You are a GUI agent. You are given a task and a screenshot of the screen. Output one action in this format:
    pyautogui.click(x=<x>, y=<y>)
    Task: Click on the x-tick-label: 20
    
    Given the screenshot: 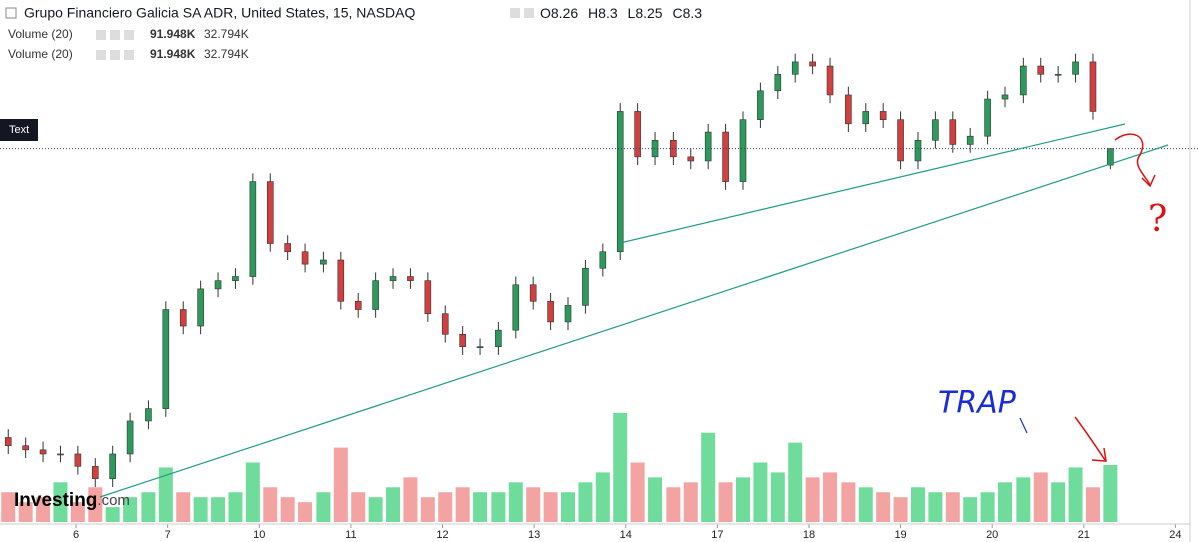 What is the action you would take?
    pyautogui.click(x=992, y=535)
    